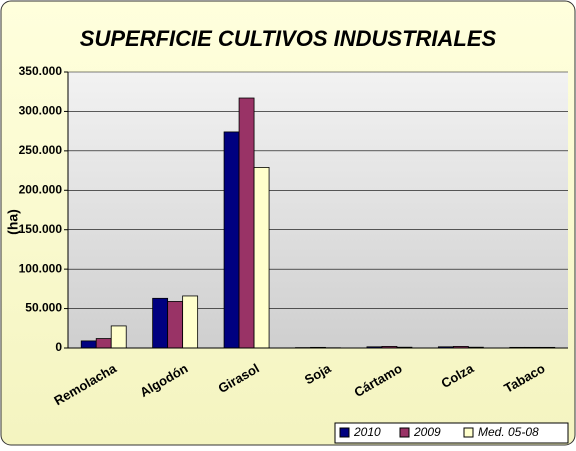 The width and height of the screenshot is (576, 451). What do you see at coordinates (41, 71) in the screenshot?
I see `y-tick-label: 350.000` at bounding box center [41, 71].